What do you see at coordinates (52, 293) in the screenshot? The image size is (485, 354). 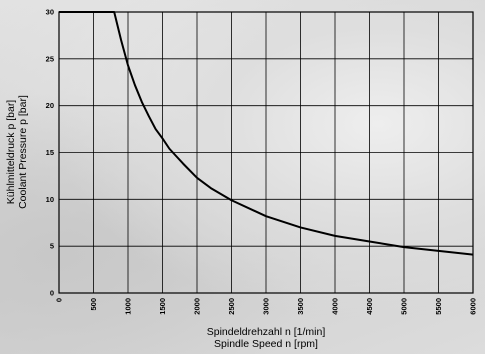 I see `y-tick-label-0: 0` at bounding box center [52, 293].